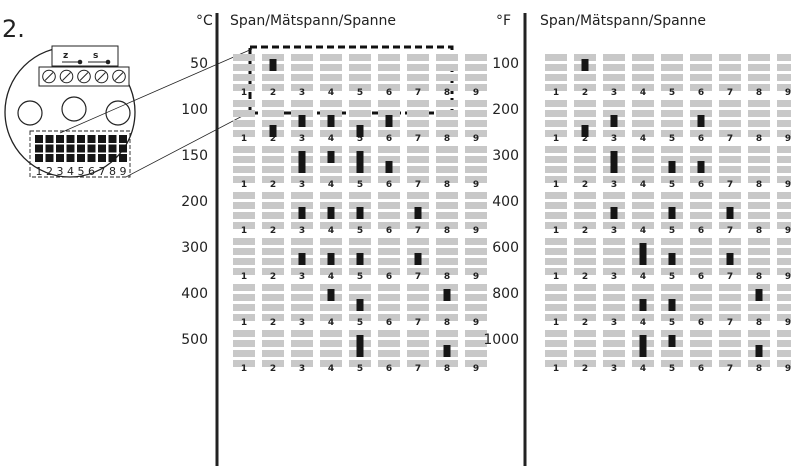  I want to click on span-value-label: 1000, so click(501, 340).